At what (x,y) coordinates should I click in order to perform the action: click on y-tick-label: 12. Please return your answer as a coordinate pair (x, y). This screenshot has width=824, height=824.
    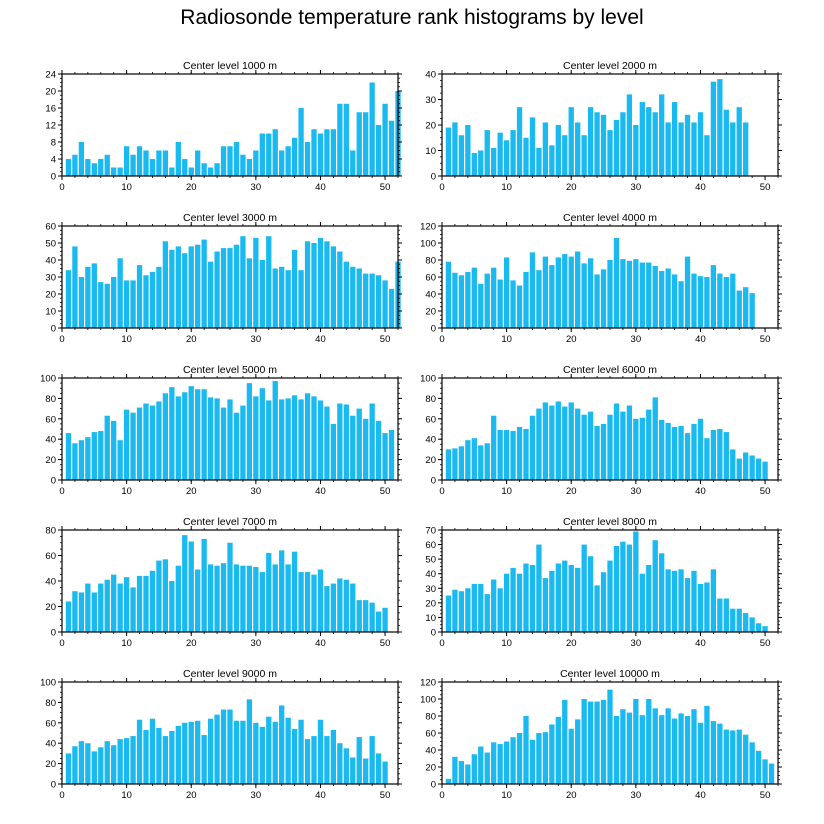
    Looking at the image, I should click on (50, 126).